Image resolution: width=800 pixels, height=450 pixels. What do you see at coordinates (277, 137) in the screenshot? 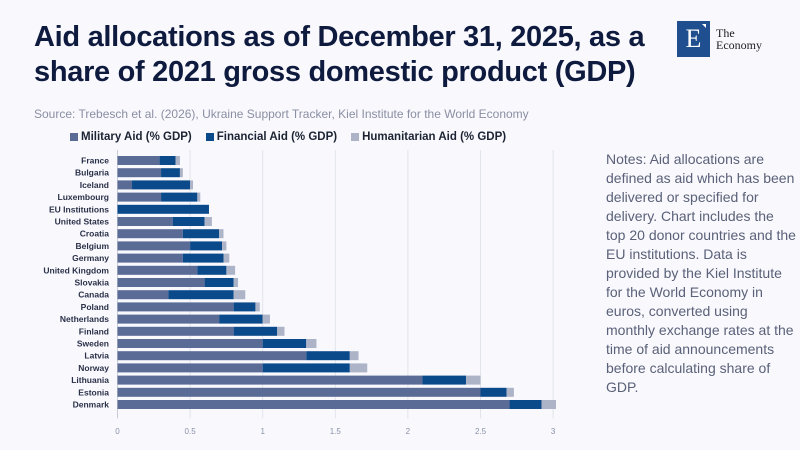
I see `legend-label-financial: Financial Aid (% GDP)` at bounding box center [277, 137].